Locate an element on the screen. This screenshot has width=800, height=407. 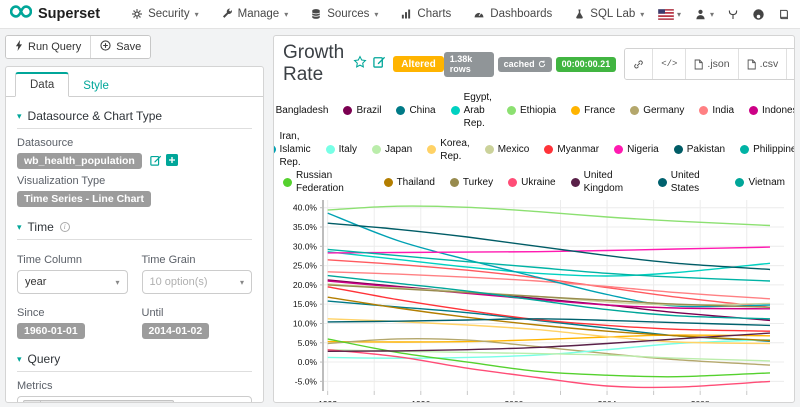
embed-code-button: </> is located at coordinates (669, 64).